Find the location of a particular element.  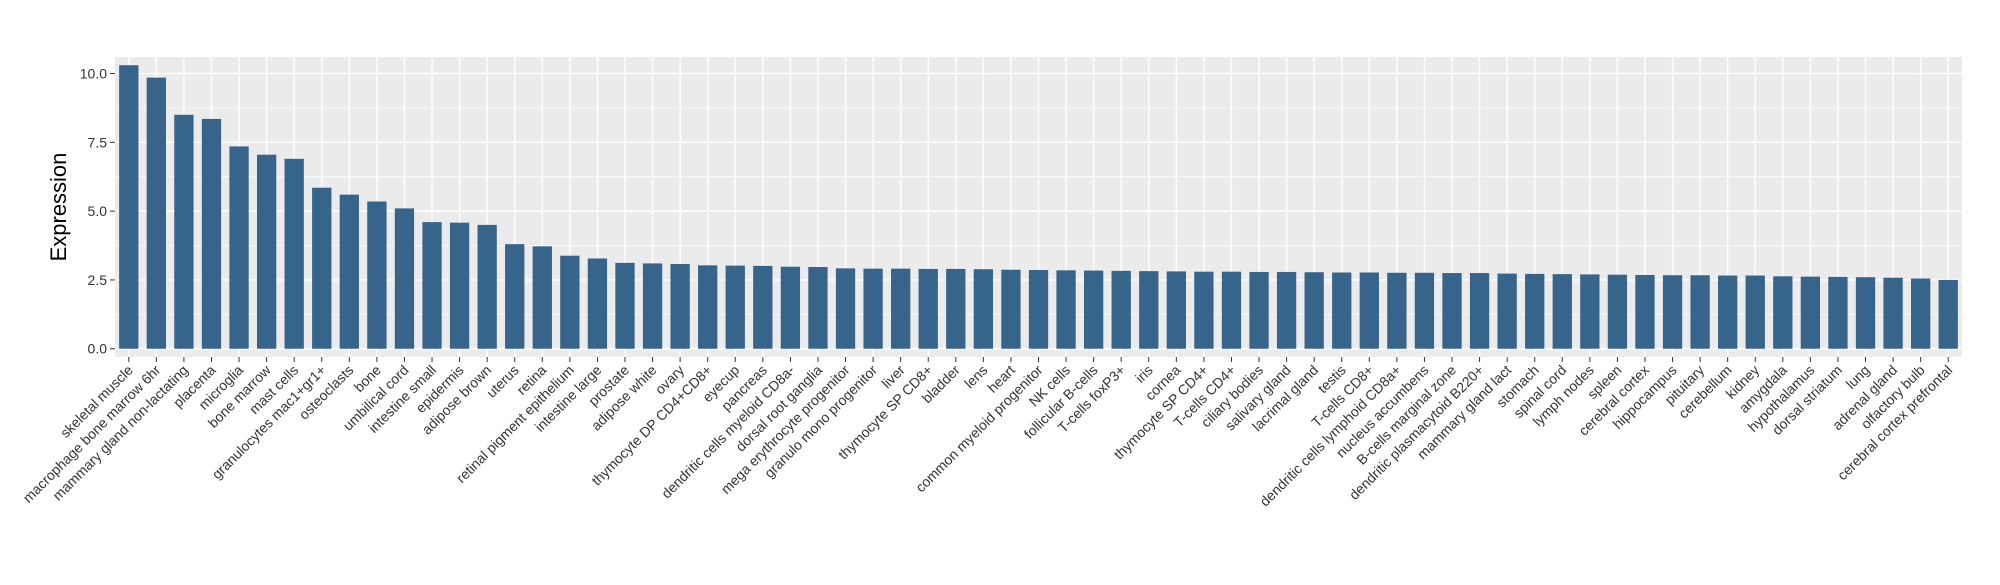

y-tick-label: 5.0 is located at coordinates (98, 211).